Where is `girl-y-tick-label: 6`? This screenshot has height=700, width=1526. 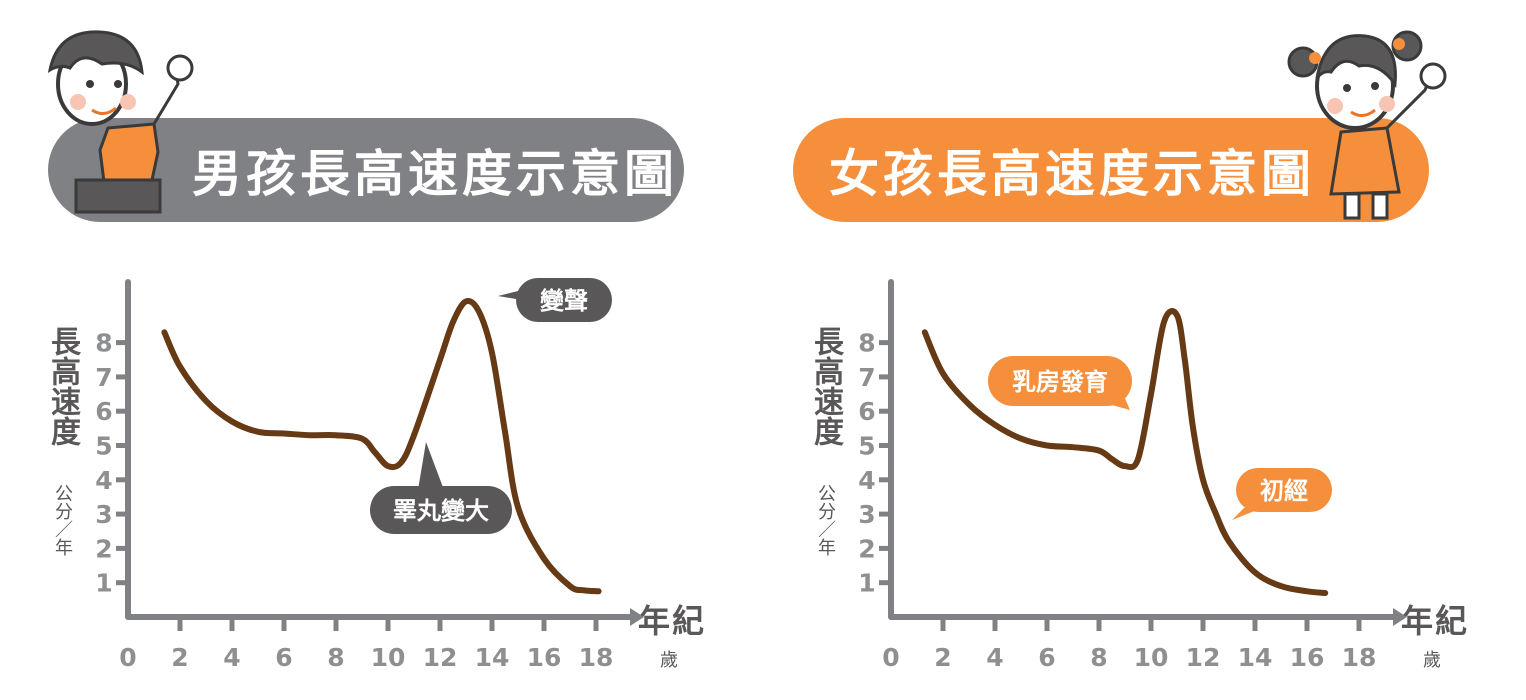
girl-y-tick-label: 6 is located at coordinates (866, 411).